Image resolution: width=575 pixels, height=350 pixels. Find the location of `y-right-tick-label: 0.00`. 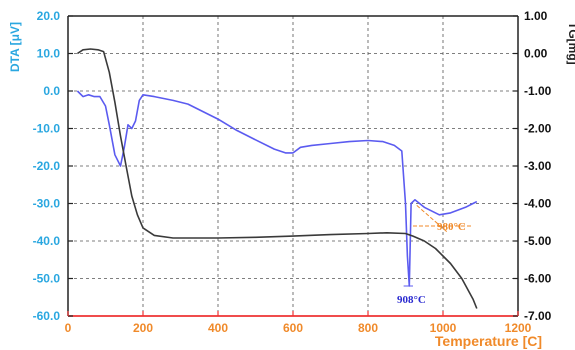

y-right-tick-label: 0.00 is located at coordinates (536, 54).